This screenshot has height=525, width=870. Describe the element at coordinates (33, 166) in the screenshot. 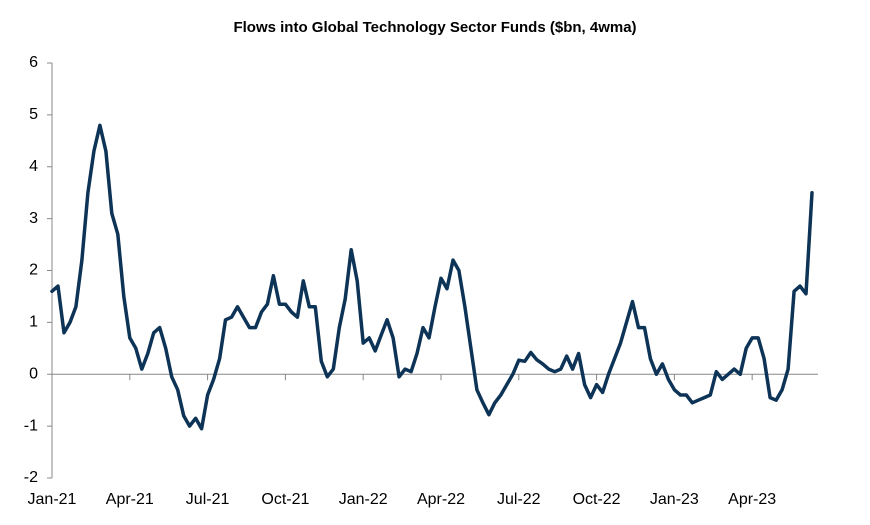

I see `y-tick-label: 4` at that location.